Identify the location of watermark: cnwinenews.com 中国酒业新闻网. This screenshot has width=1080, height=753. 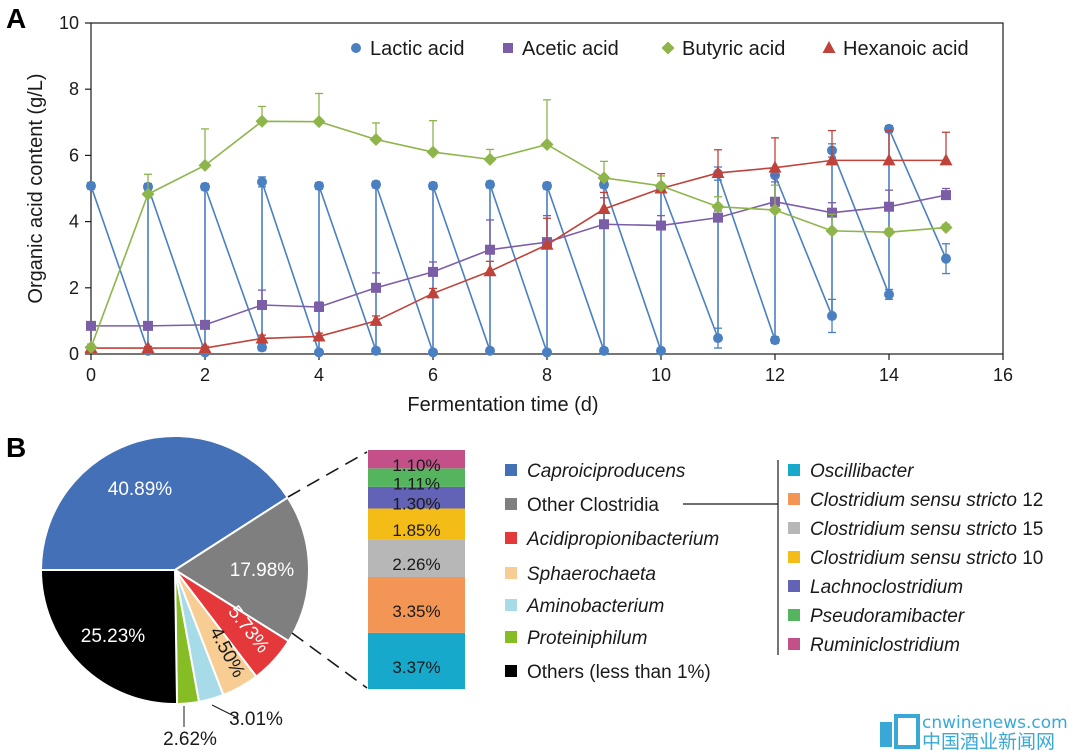
(974, 733).